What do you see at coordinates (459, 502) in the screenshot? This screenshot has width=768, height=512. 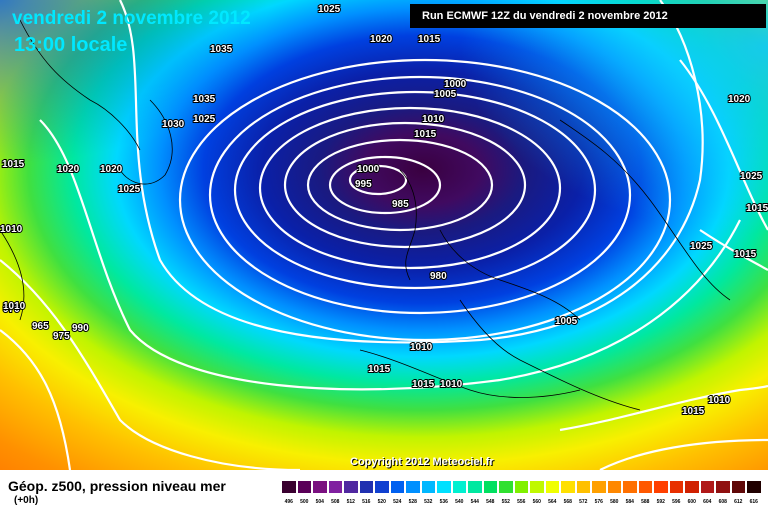 I see `color-scale-tick: 540` at bounding box center [459, 502].